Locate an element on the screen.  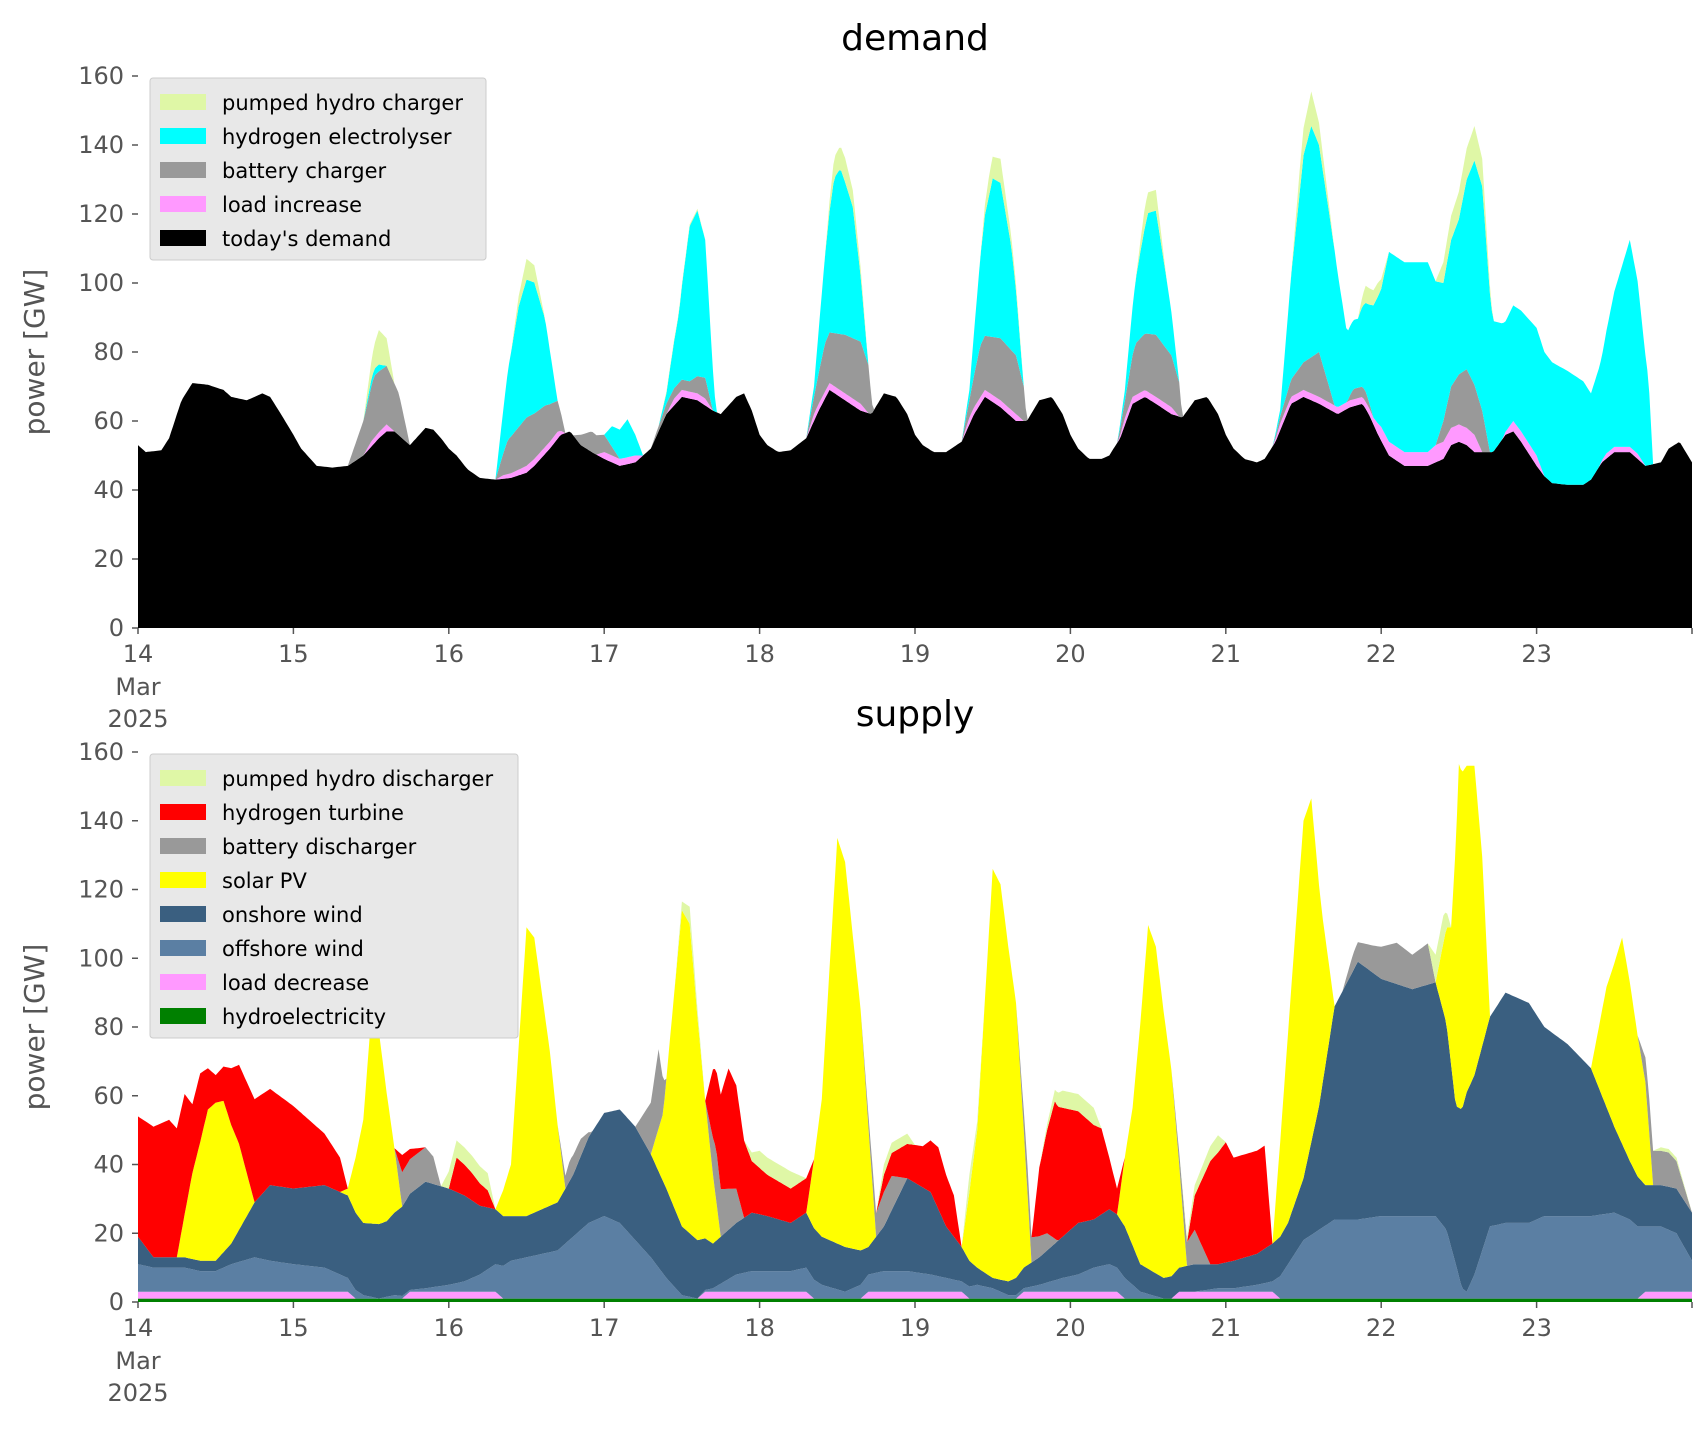
legend-label-load-increase: load increase is located at coordinates (292, 205).